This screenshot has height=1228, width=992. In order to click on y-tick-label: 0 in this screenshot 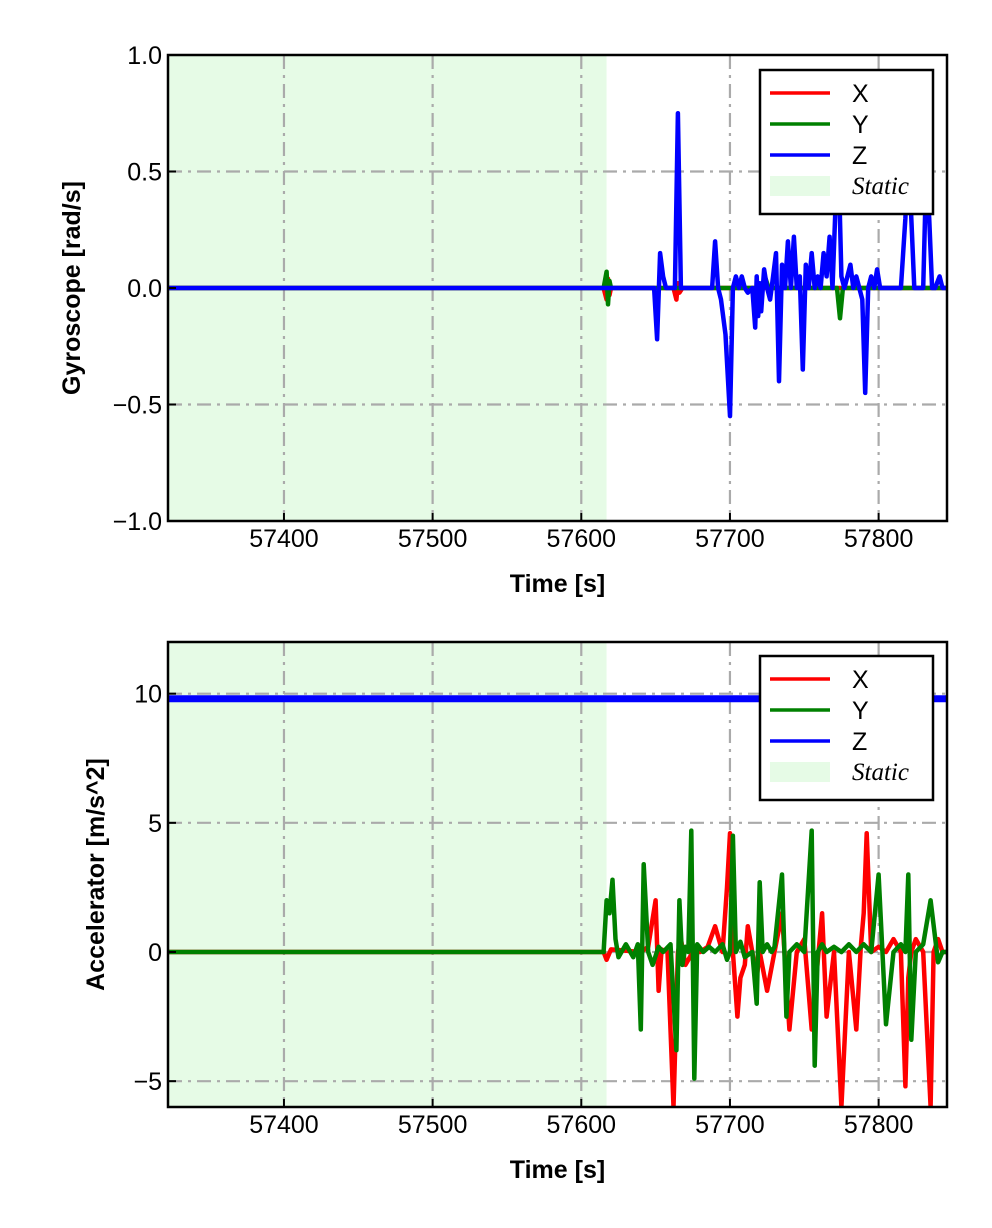, I will do `click(155, 953)`.